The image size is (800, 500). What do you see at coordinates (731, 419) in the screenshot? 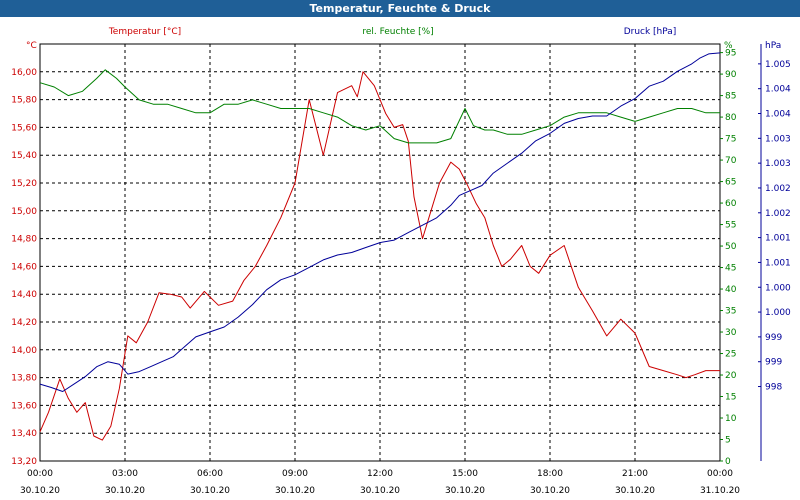
I see `humidity-tick-label: 10` at bounding box center [731, 419].